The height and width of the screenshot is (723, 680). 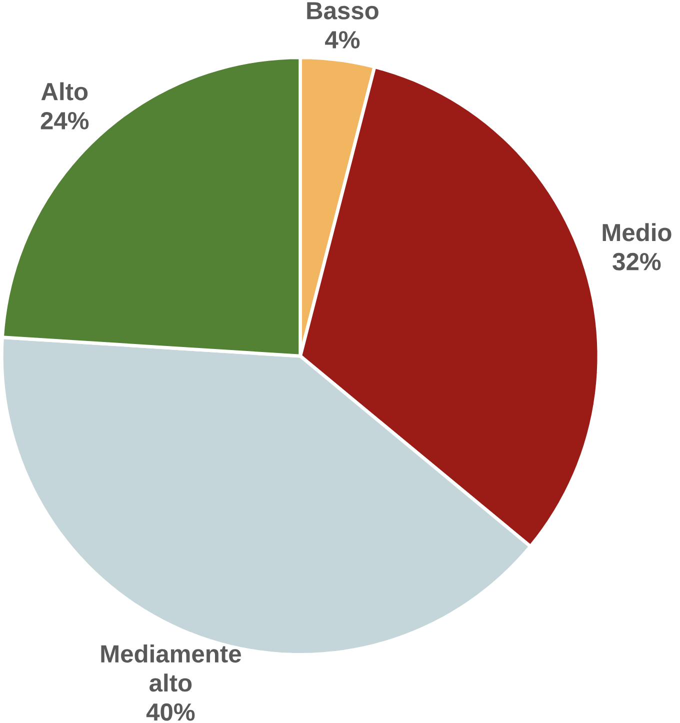 I want to click on slice-label: Basso, so click(x=342, y=11).